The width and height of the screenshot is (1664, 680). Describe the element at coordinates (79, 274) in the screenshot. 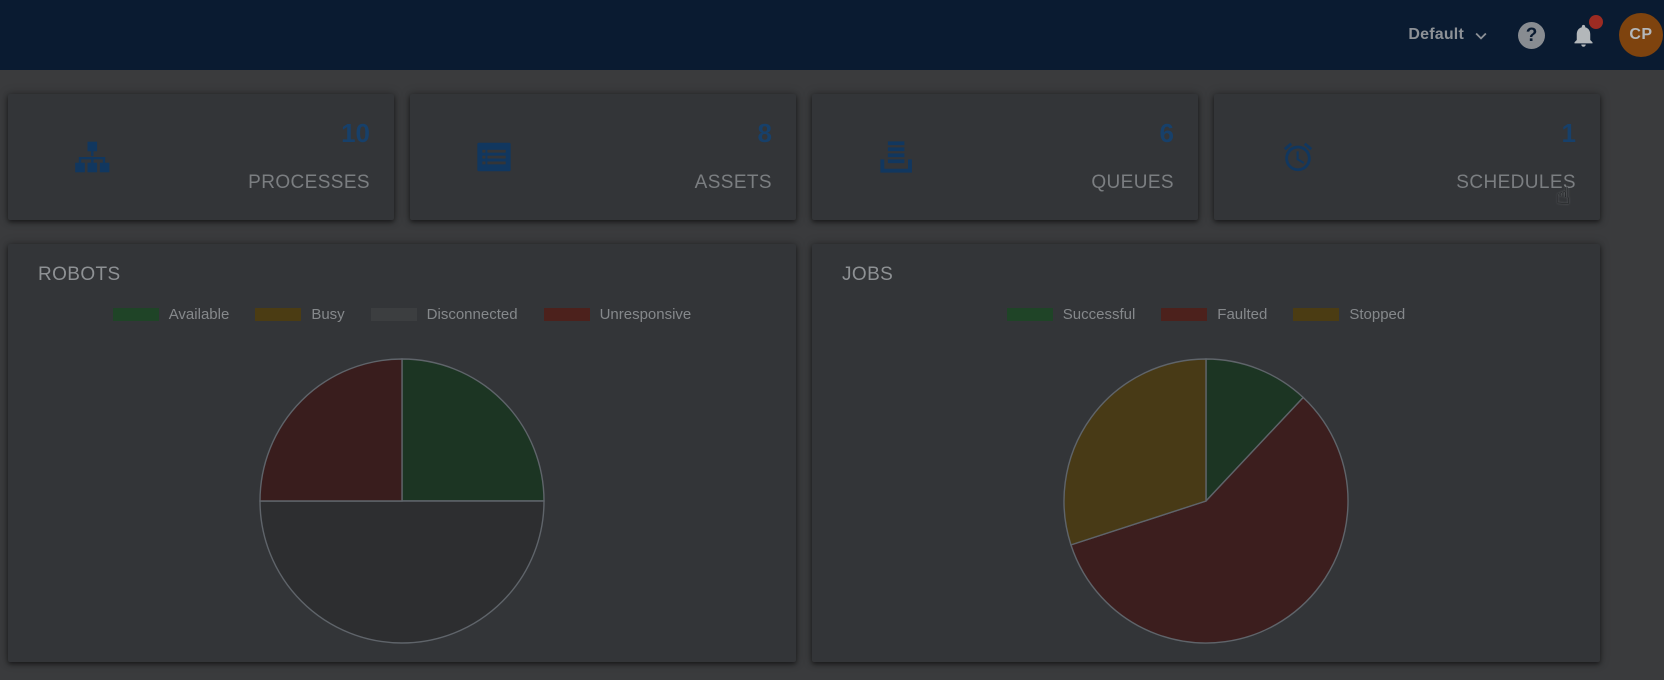

I see `panel-title: ROBOTS` at that location.